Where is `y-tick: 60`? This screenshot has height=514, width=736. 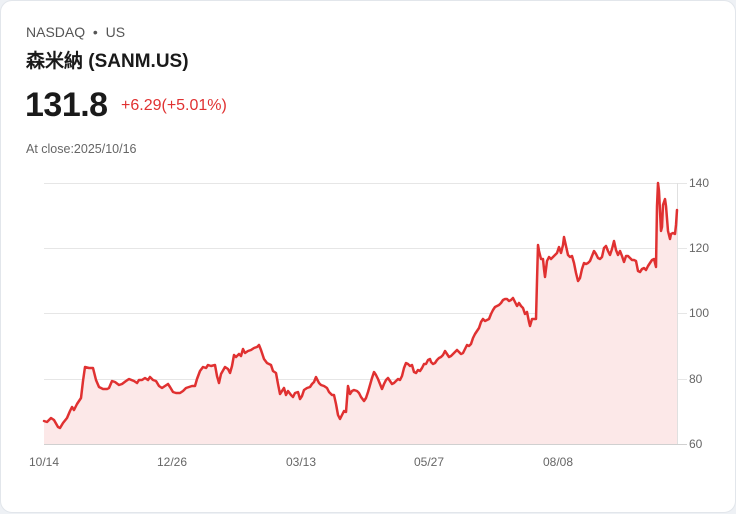 y-tick: 60 is located at coordinates (696, 444).